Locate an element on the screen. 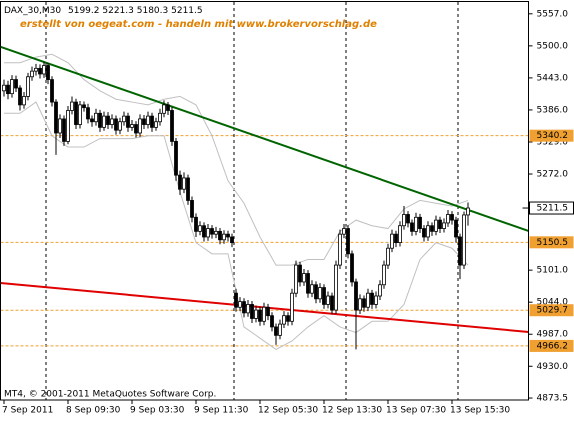 The width and height of the screenshot is (574, 421). price-label: 5211.5 is located at coordinates (553, 209).